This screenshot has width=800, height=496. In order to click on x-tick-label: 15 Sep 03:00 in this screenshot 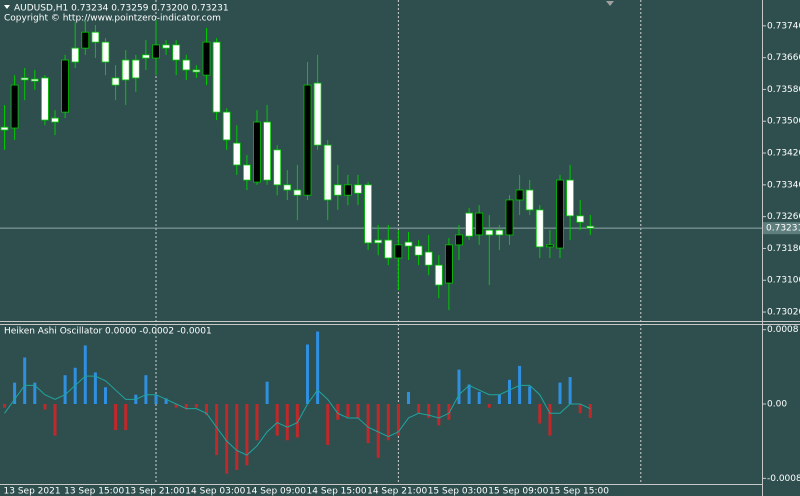, I will do `click(458, 491)`.